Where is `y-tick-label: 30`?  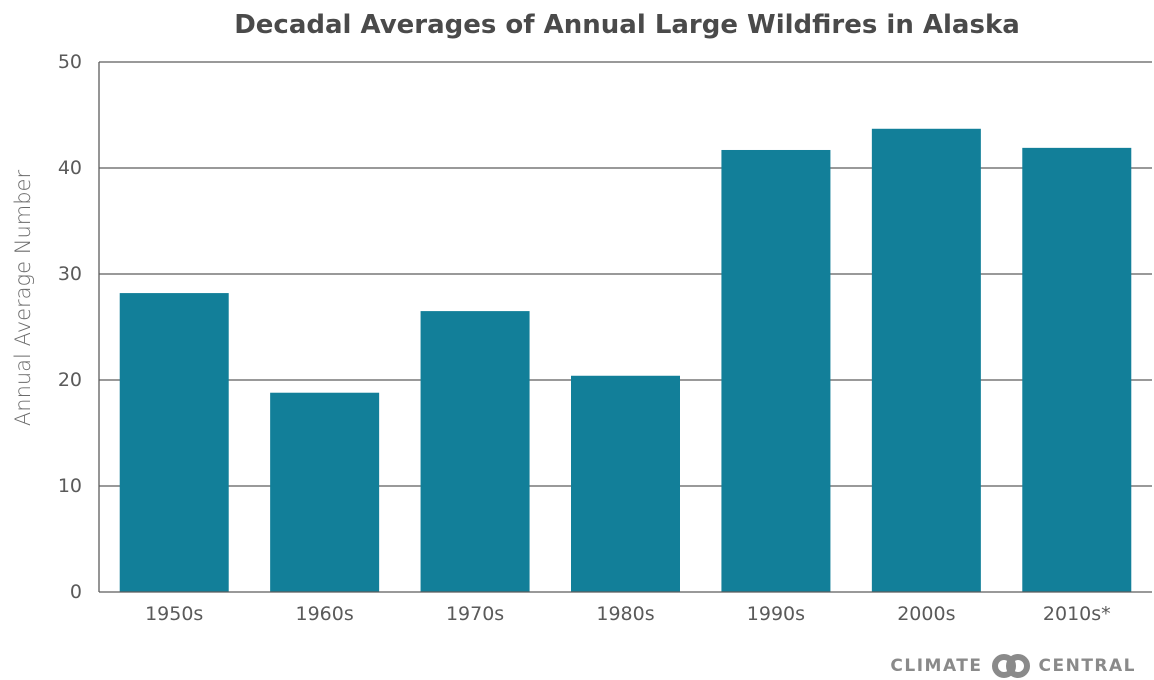
y-tick-label: 30 is located at coordinates (70, 274).